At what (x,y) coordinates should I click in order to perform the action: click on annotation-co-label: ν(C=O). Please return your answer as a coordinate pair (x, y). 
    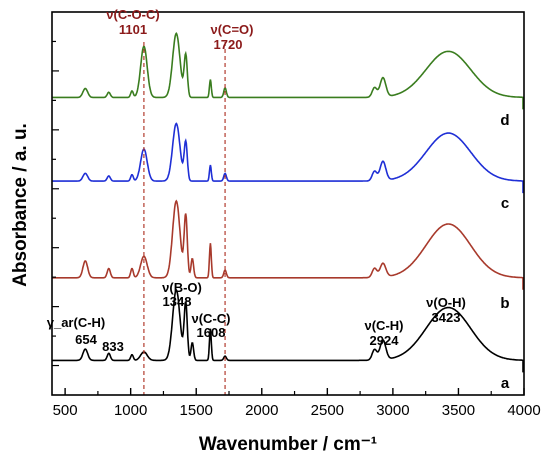
    Looking at the image, I should click on (232, 29).